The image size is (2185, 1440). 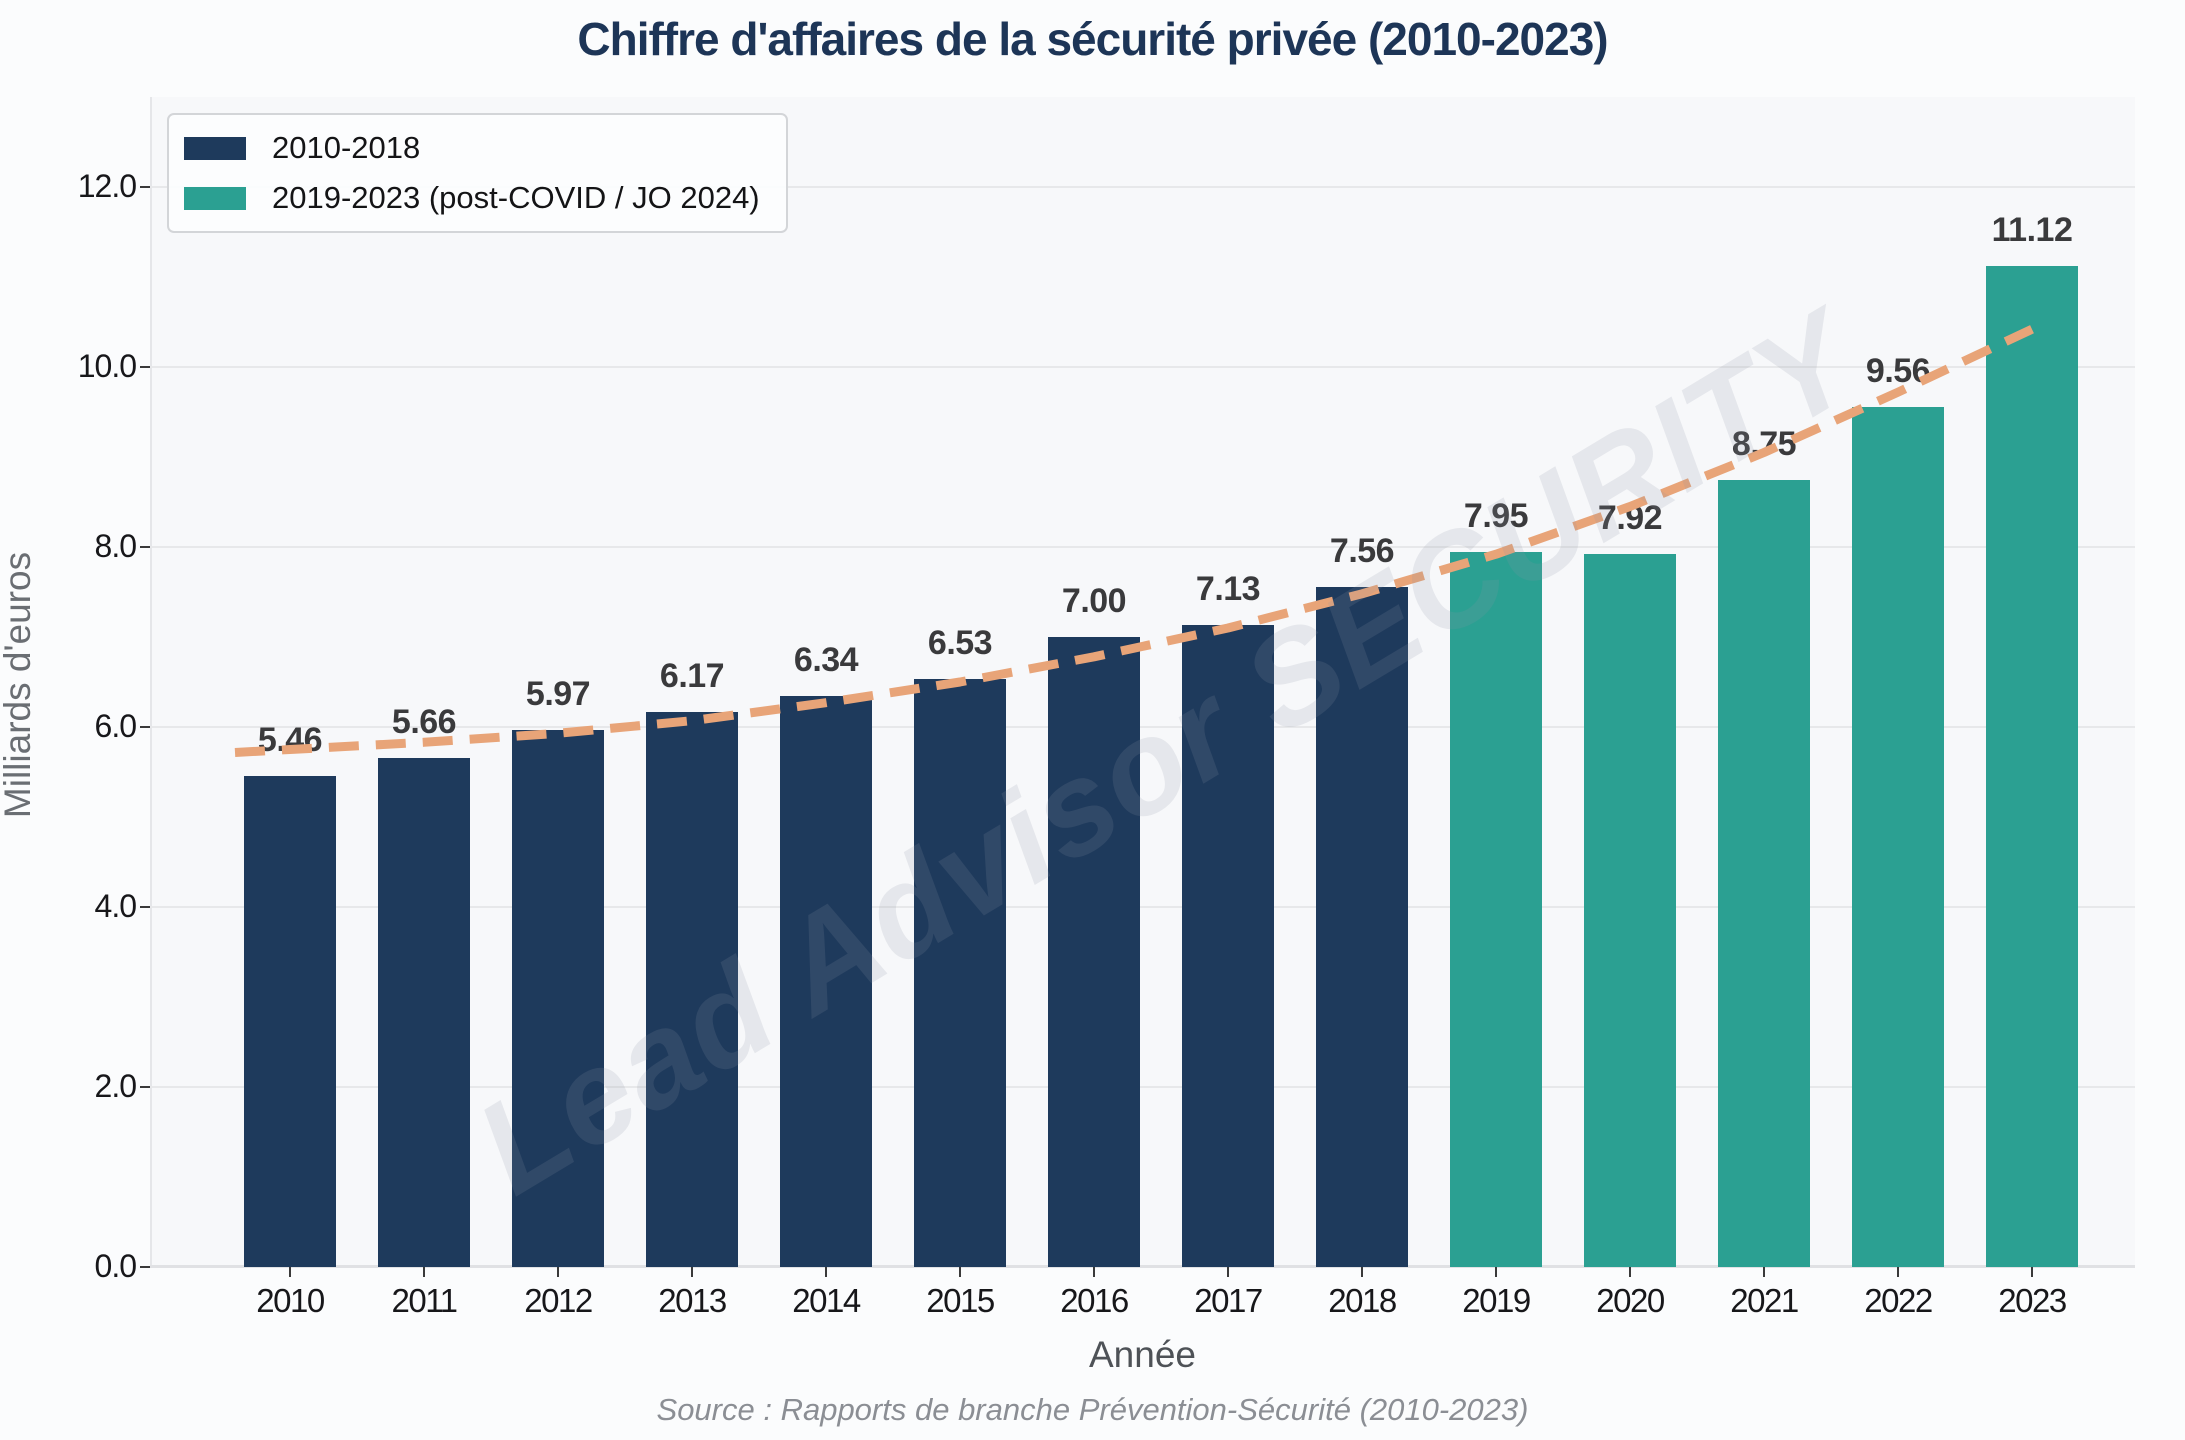 I want to click on bar-2019, so click(x=1496, y=909).